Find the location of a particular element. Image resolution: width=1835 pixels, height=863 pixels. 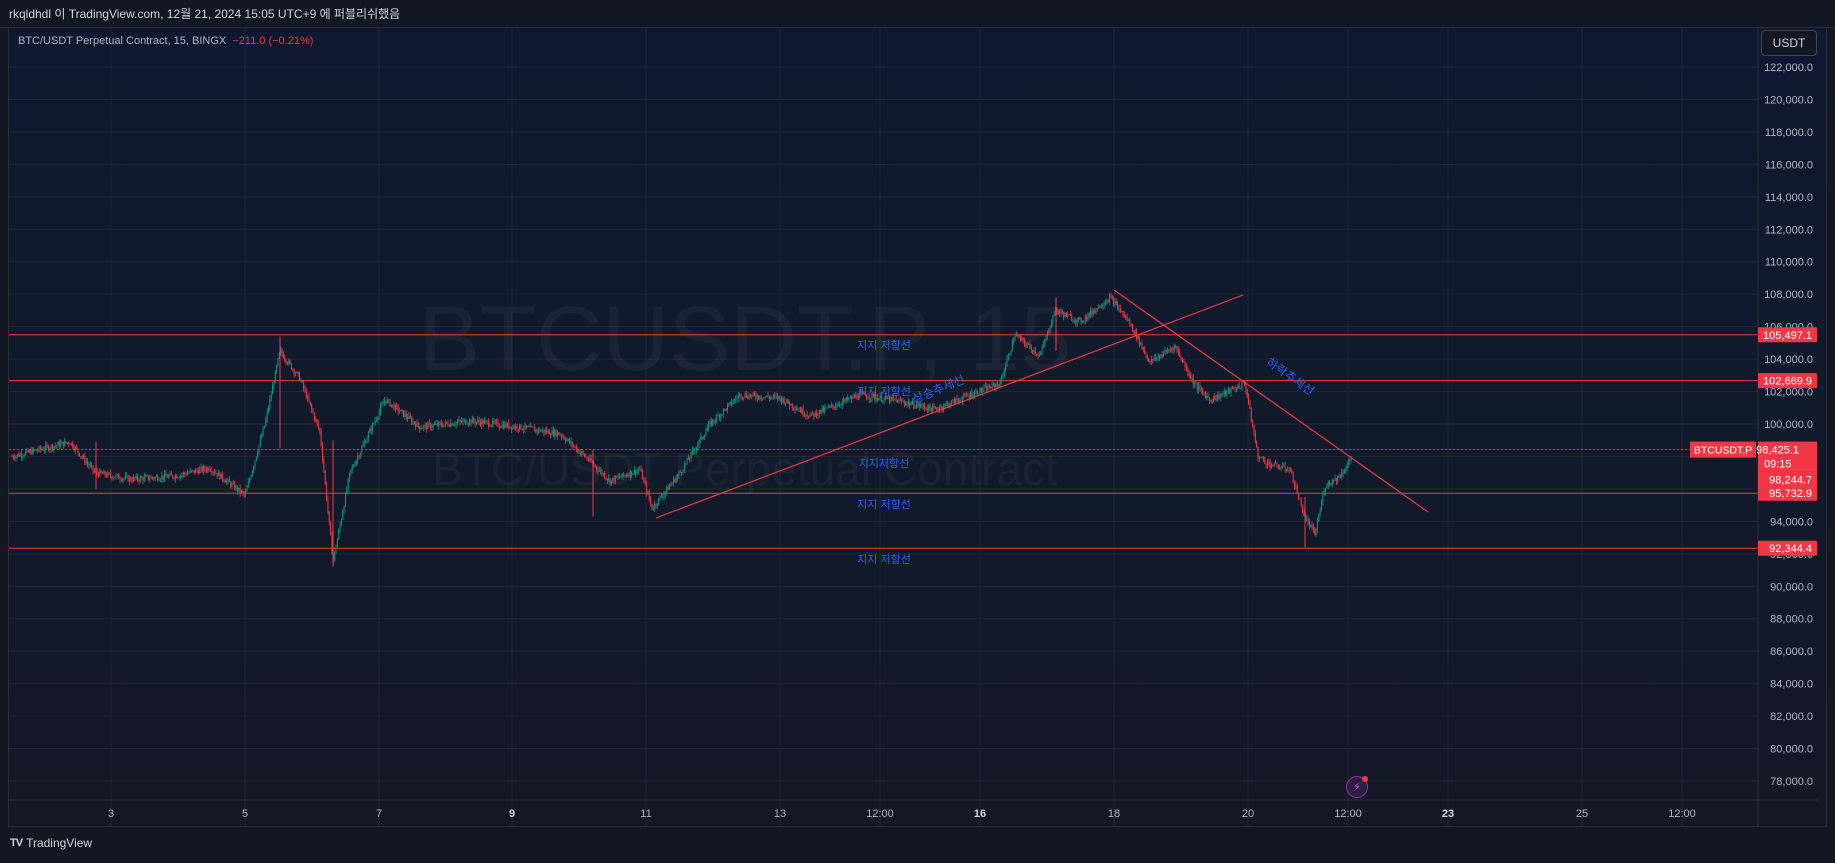

support-label-2: 지지 저항선 is located at coordinates (884, 391).